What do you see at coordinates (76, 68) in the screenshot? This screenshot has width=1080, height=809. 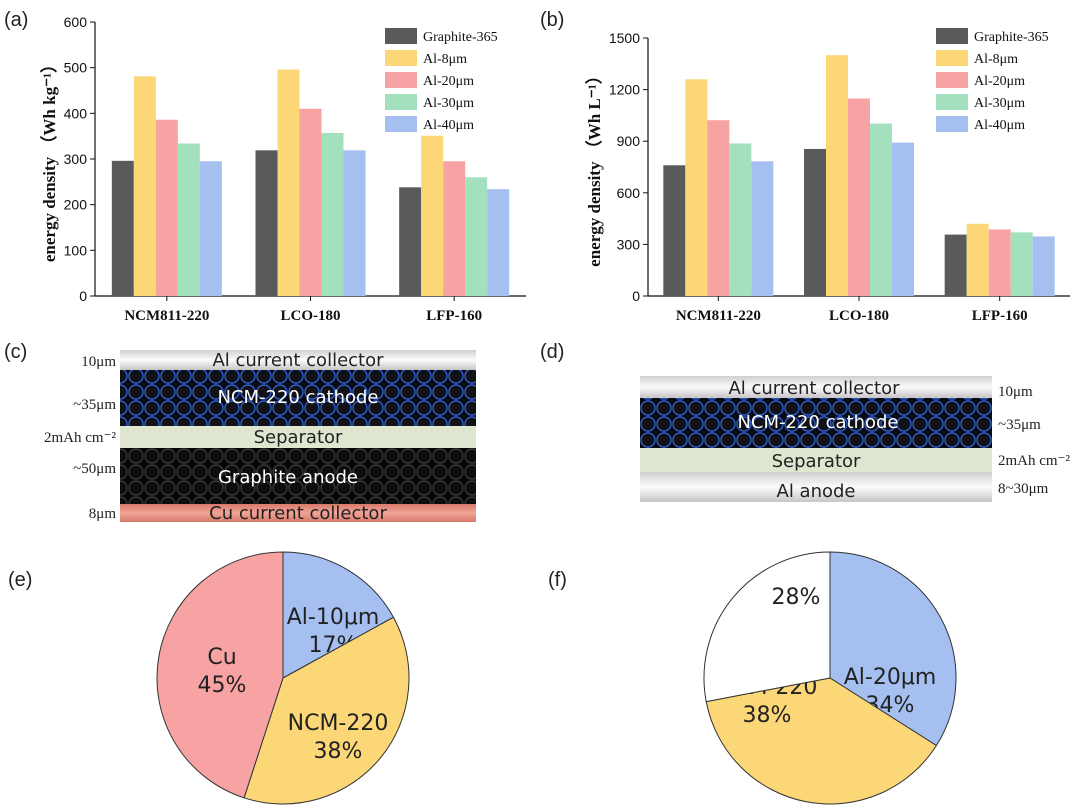 I see `y-tick-label: 500` at bounding box center [76, 68].